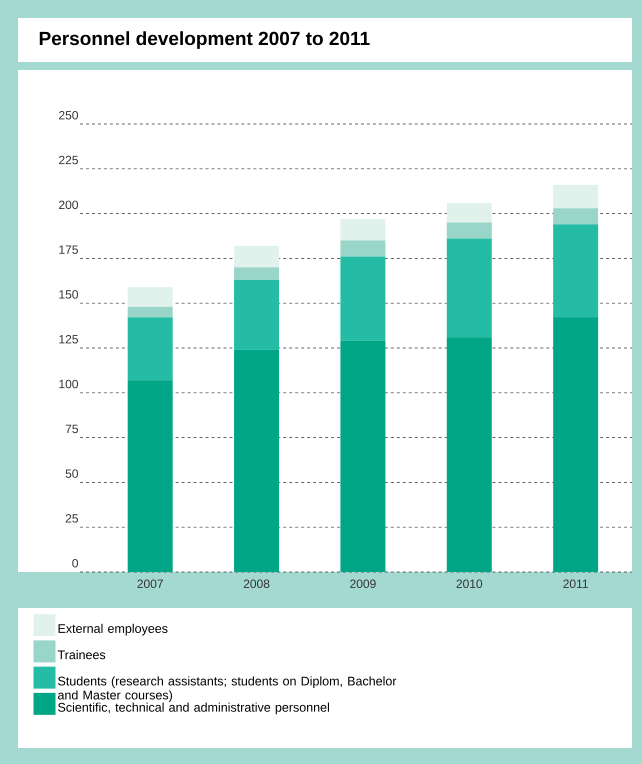  What do you see at coordinates (227, 689) in the screenshot?
I see `legend-label: Students (research assistants; students on Diplom, Bachelor and Master courses)` at bounding box center [227, 689].